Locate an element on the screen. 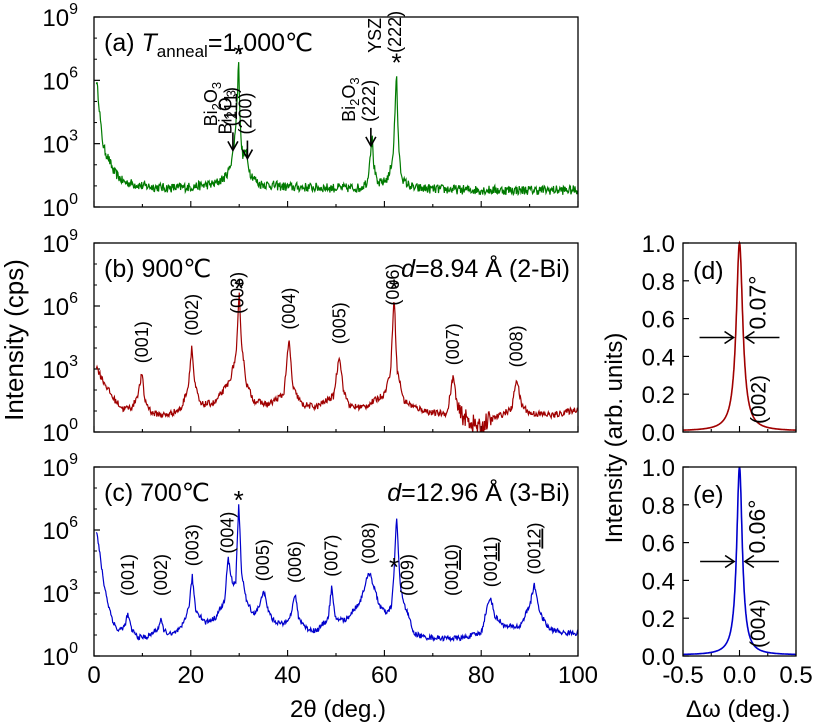 The image size is (817, 726). panel-label-c: (c) 700℃ is located at coordinates (157, 493).